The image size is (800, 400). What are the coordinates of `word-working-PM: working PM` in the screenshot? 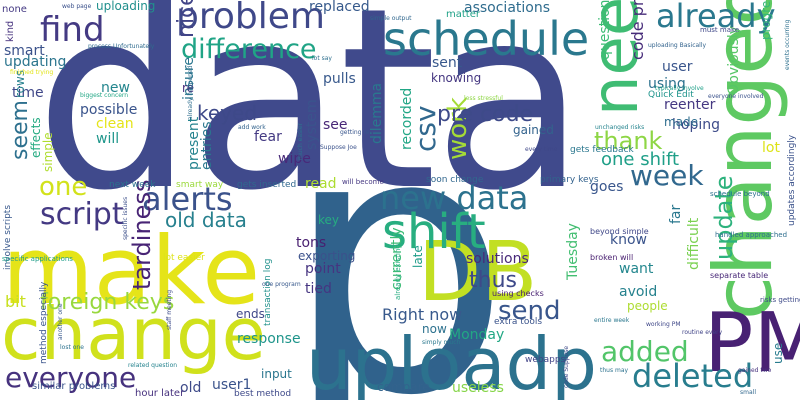 It's located at (663, 324).